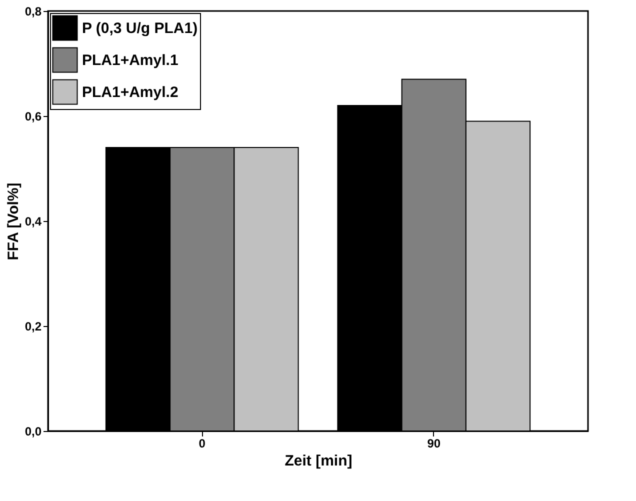 Image resolution: width=636 pixels, height=501 pixels. I want to click on legend-label: PLA1+Amyl.1, so click(130, 60).